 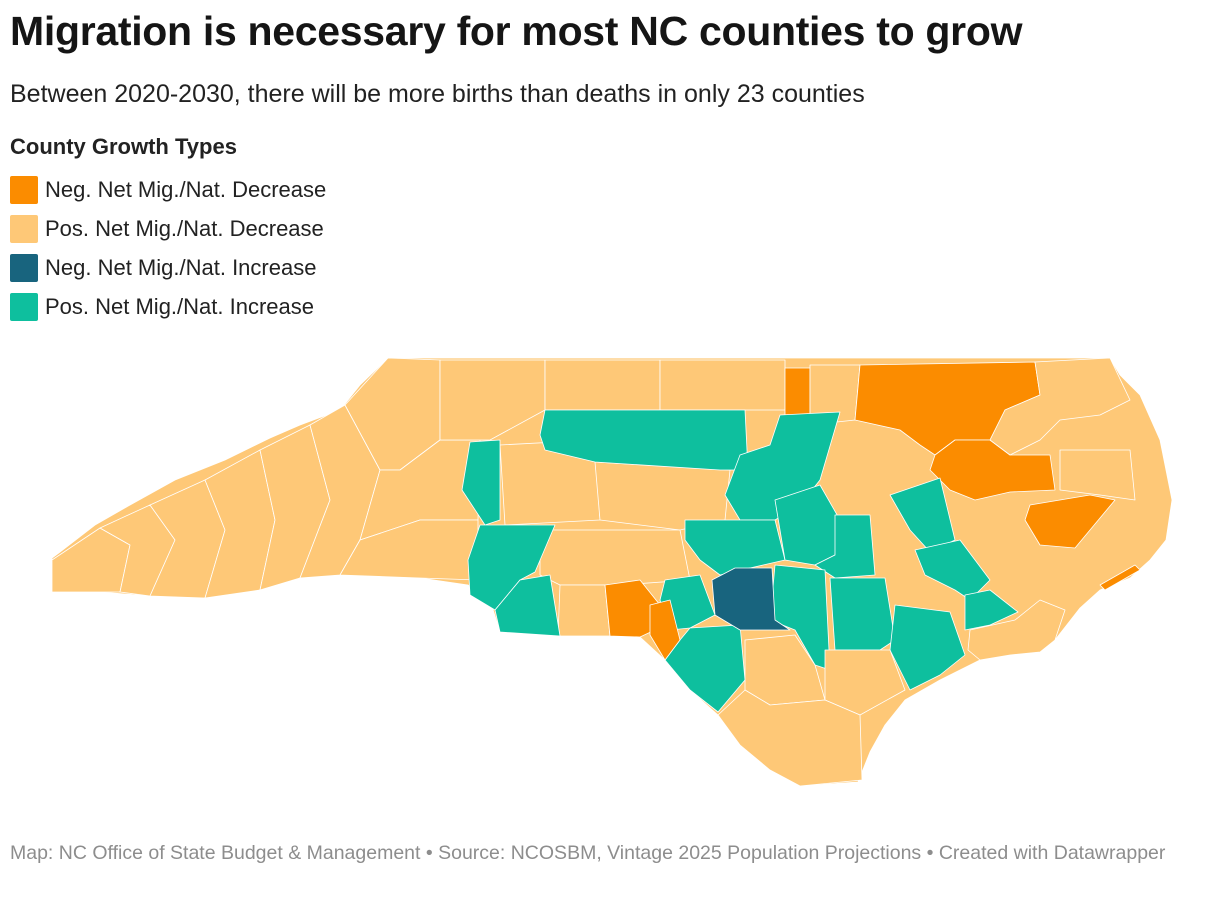 I want to click on legend-title: County Growth Types, so click(x=123, y=146).